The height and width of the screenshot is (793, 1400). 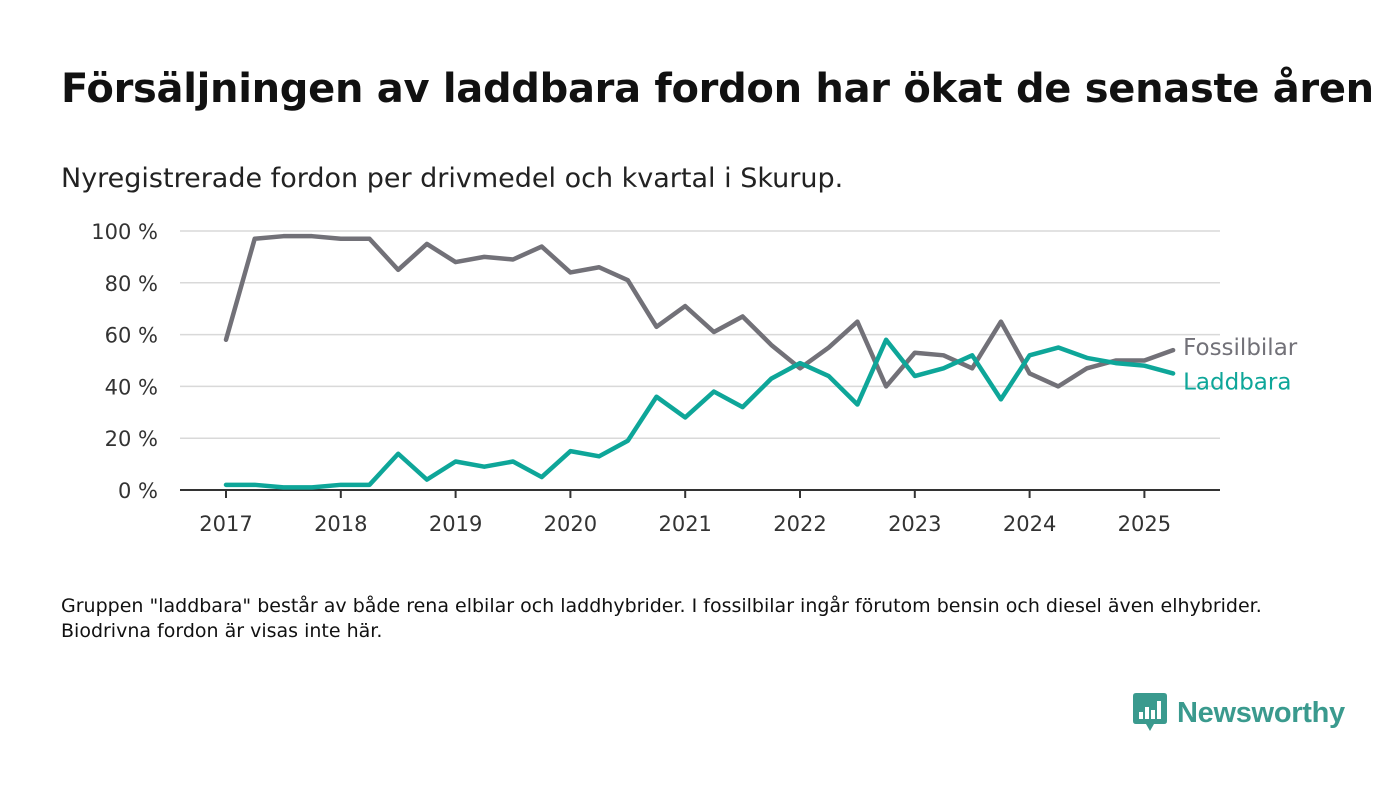 I want to click on y-tick-label: 40 %, so click(x=131, y=387).